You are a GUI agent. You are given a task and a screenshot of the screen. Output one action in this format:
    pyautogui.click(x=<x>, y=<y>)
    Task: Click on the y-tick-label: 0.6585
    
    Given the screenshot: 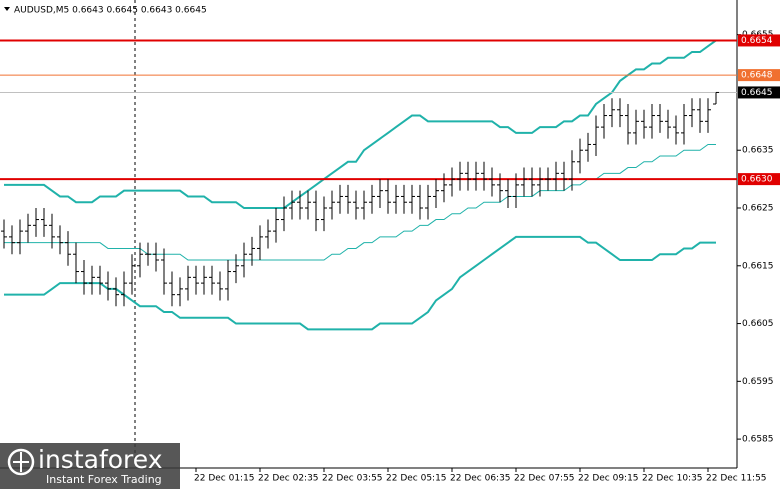 What is the action you would take?
    pyautogui.click(x=758, y=440)
    